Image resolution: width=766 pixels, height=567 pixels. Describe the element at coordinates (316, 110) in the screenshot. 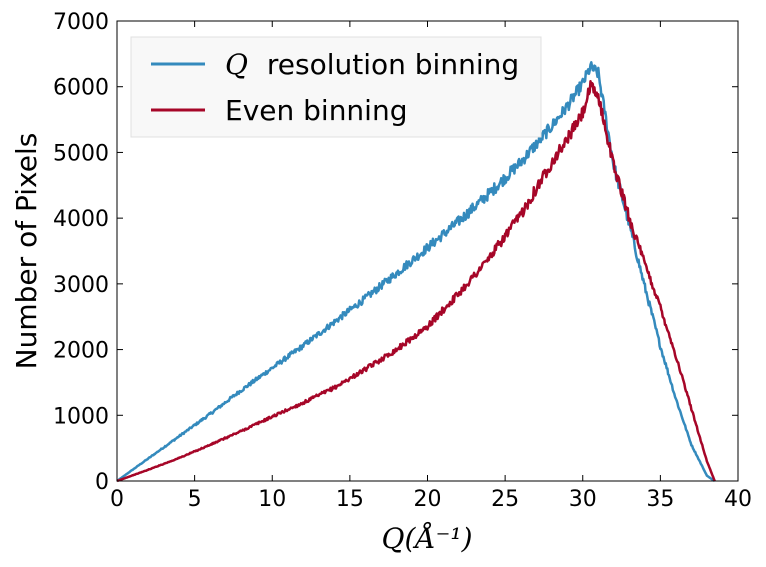

I see `legend-label-even: Even binning` at that location.